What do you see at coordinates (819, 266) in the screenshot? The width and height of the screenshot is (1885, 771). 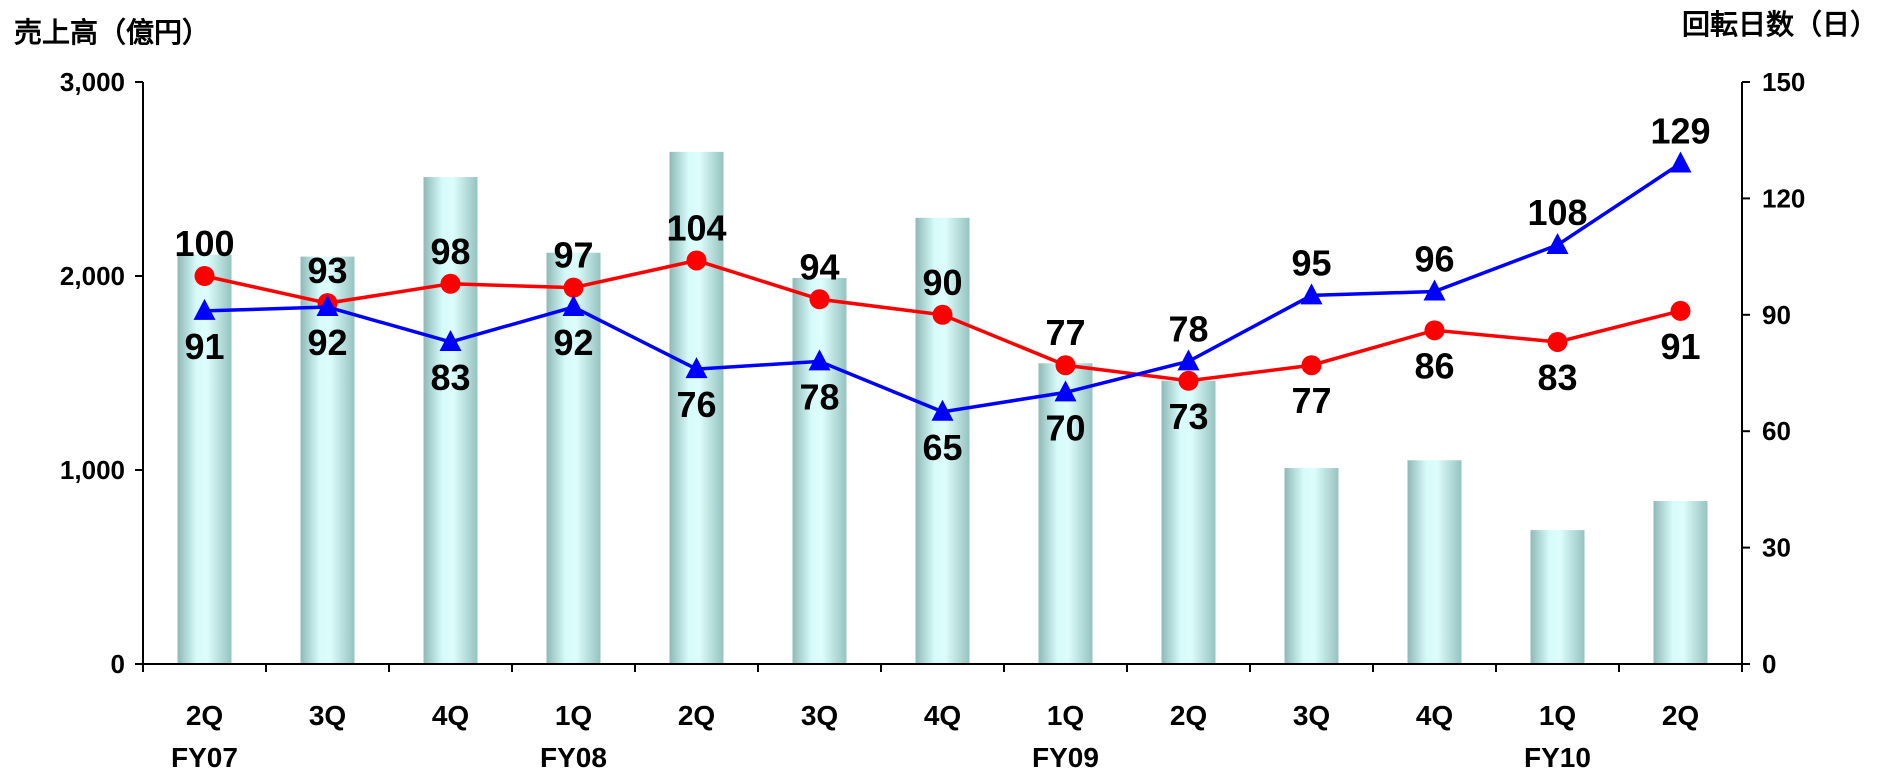 I see `data-label: 94` at bounding box center [819, 266].